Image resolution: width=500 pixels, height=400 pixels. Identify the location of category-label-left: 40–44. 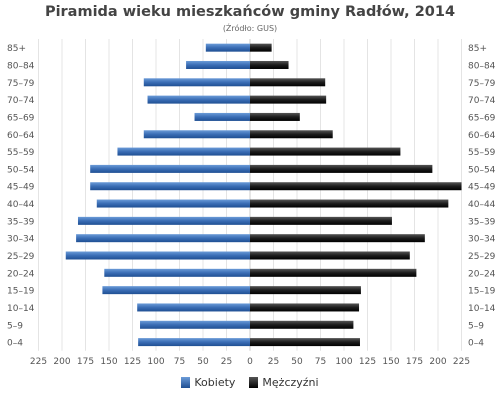
(21, 205).